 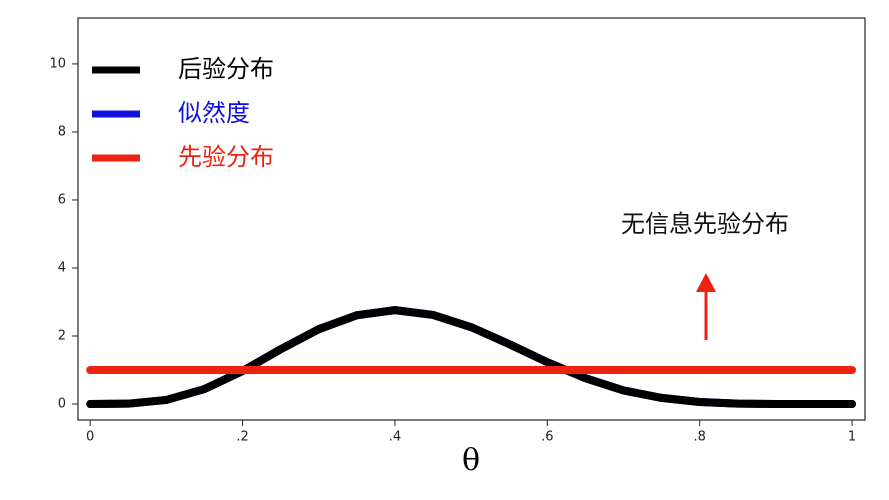 What do you see at coordinates (699, 437) in the screenshot?
I see `x-tick-label: .8` at bounding box center [699, 437].